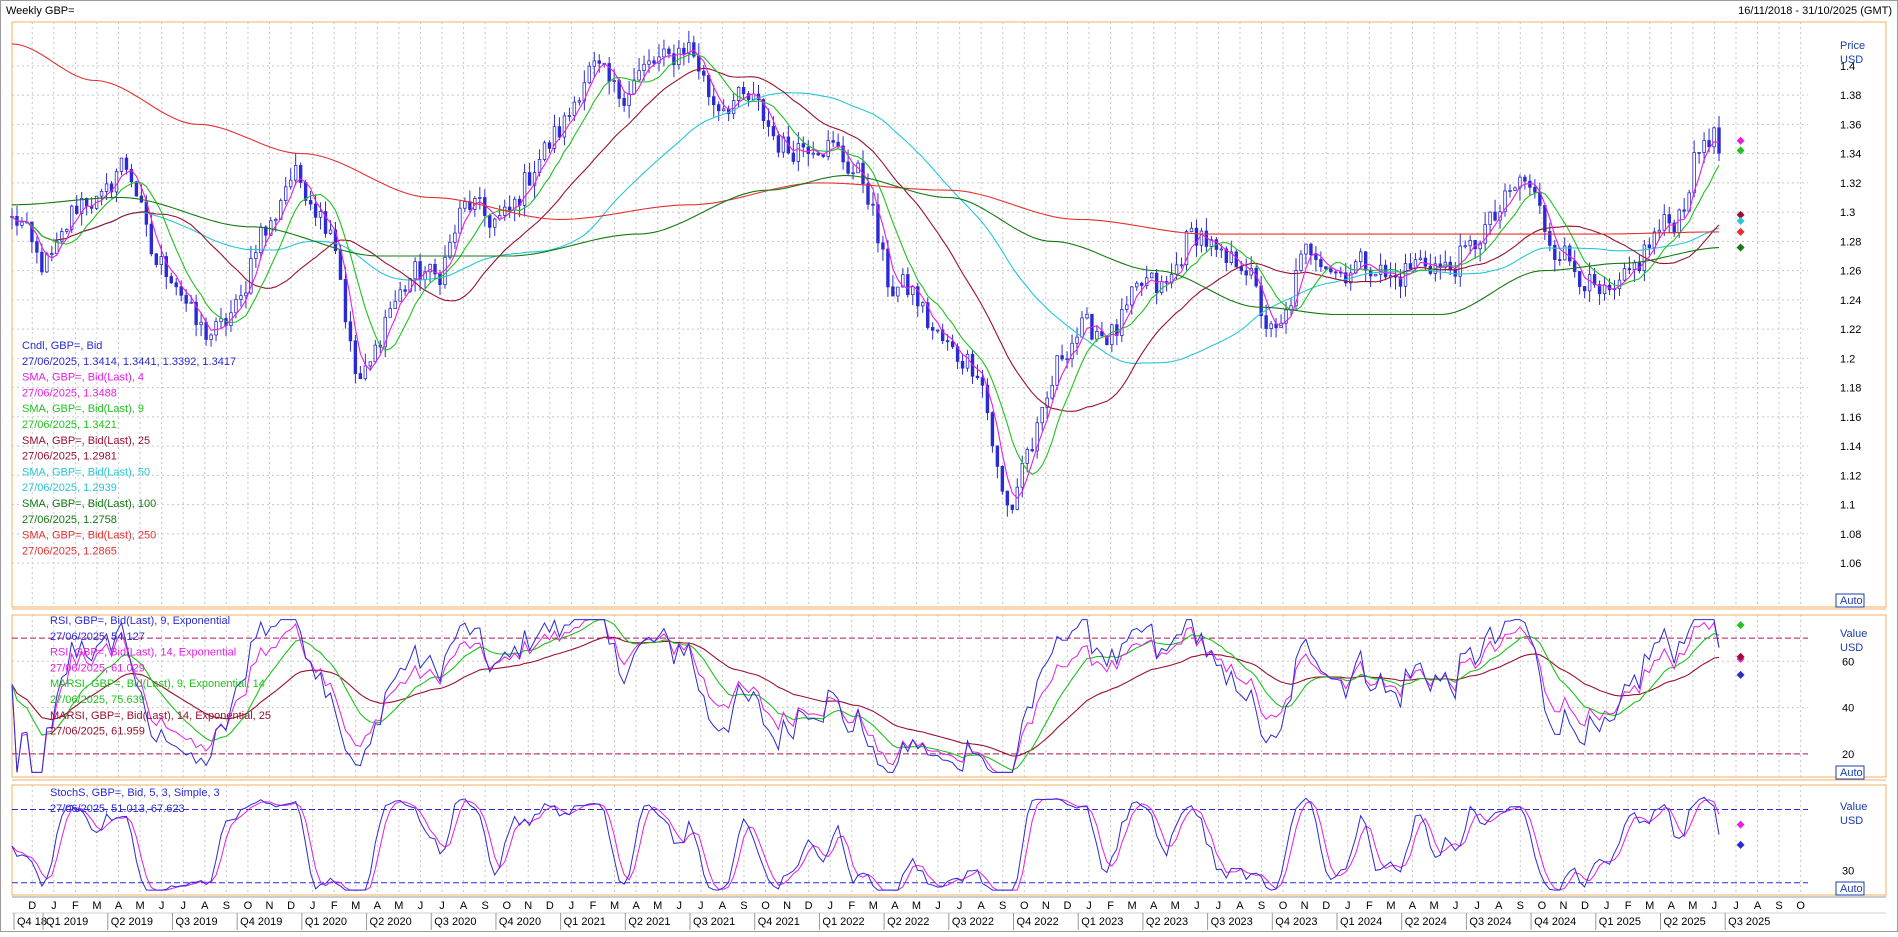  What do you see at coordinates (585, 922) in the screenshot?
I see `quarter-tick-label: Q1 2021` at bounding box center [585, 922].